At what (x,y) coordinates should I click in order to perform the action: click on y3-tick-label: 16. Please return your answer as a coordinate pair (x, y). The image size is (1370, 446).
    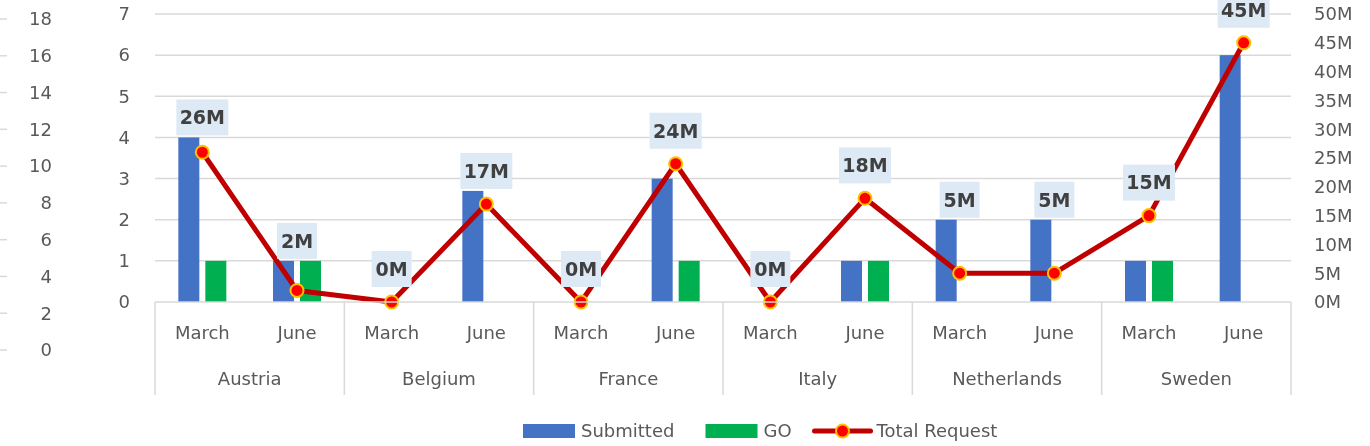
    Looking at the image, I should click on (40, 56).